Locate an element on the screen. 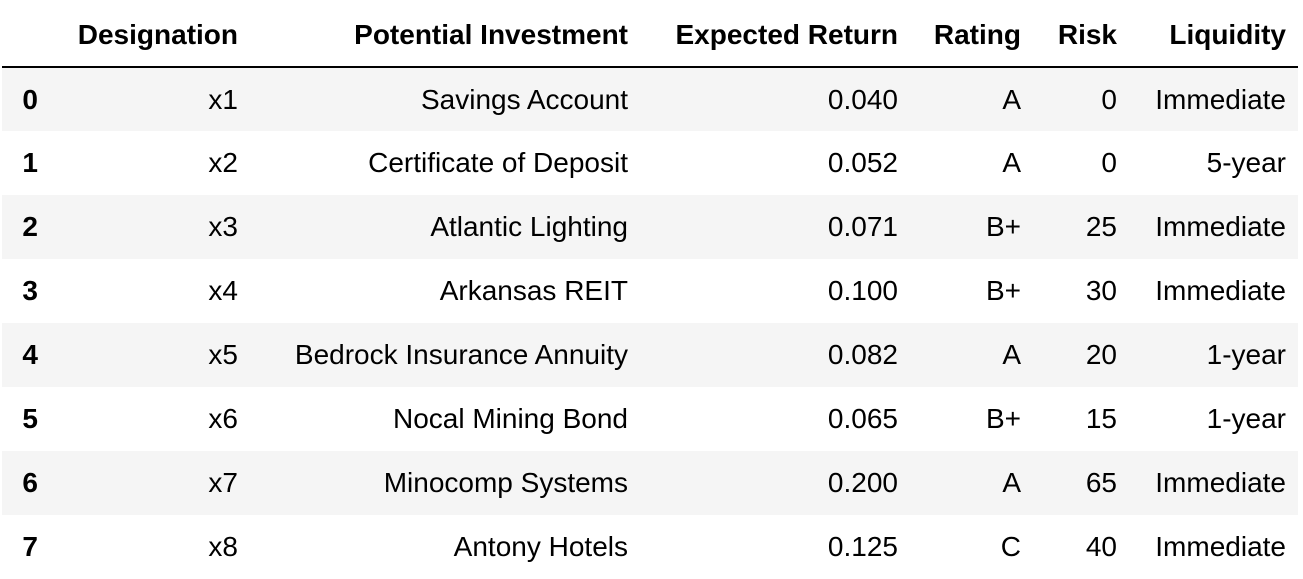  cell-expected-return: 0.052 is located at coordinates (862, 162).